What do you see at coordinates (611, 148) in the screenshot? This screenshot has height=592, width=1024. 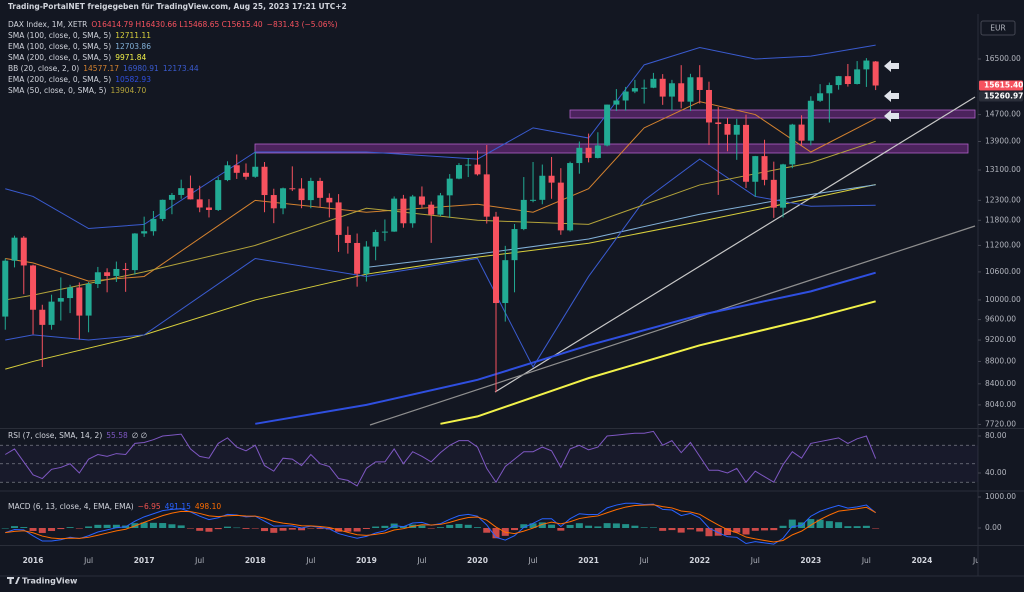 I see `zone-box` at bounding box center [611, 148].